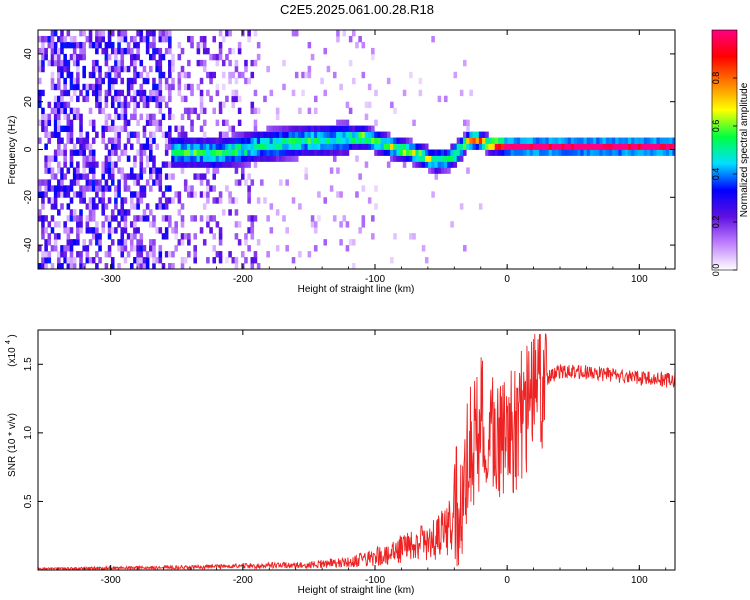  What do you see at coordinates (507, 580) in the screenshot?
I see `bottom-x-tick-label: 0` at bounding box center [507, 580].